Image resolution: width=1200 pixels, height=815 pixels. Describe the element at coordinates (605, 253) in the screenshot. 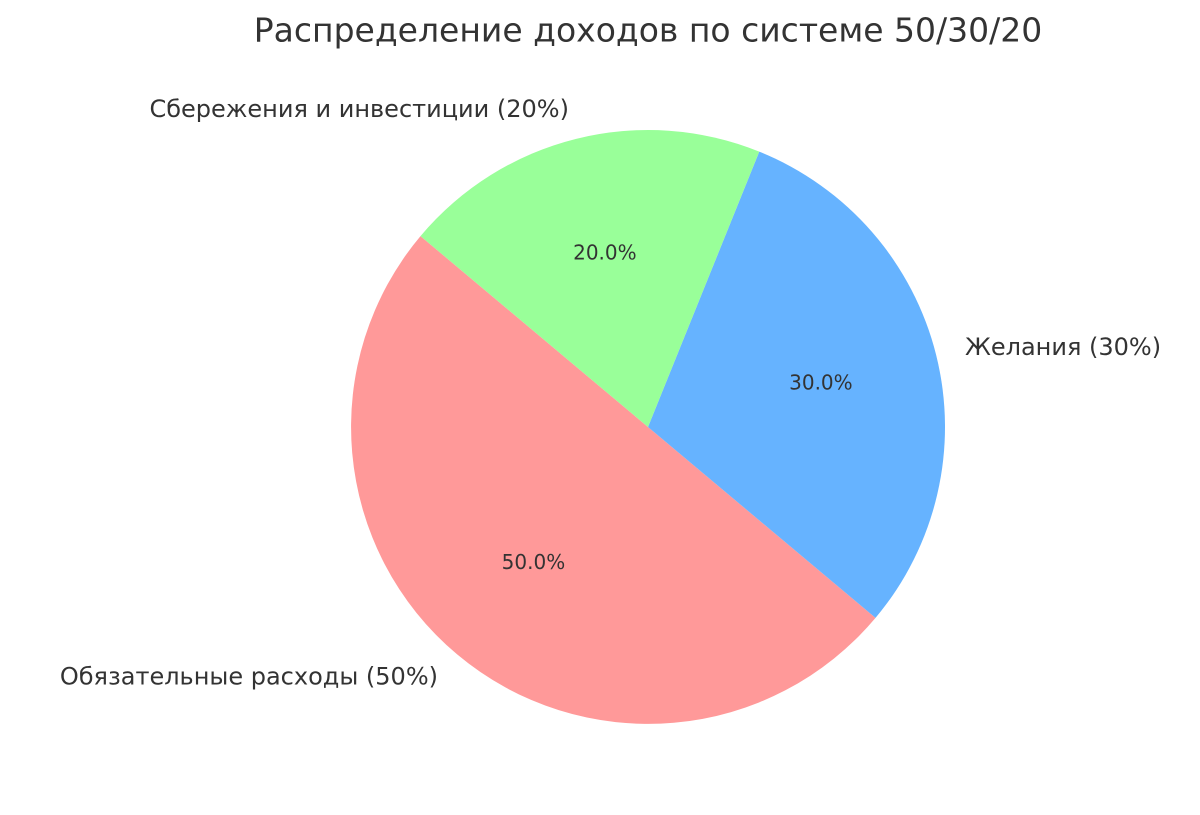

I see `value-label: 20.0%` at that location.